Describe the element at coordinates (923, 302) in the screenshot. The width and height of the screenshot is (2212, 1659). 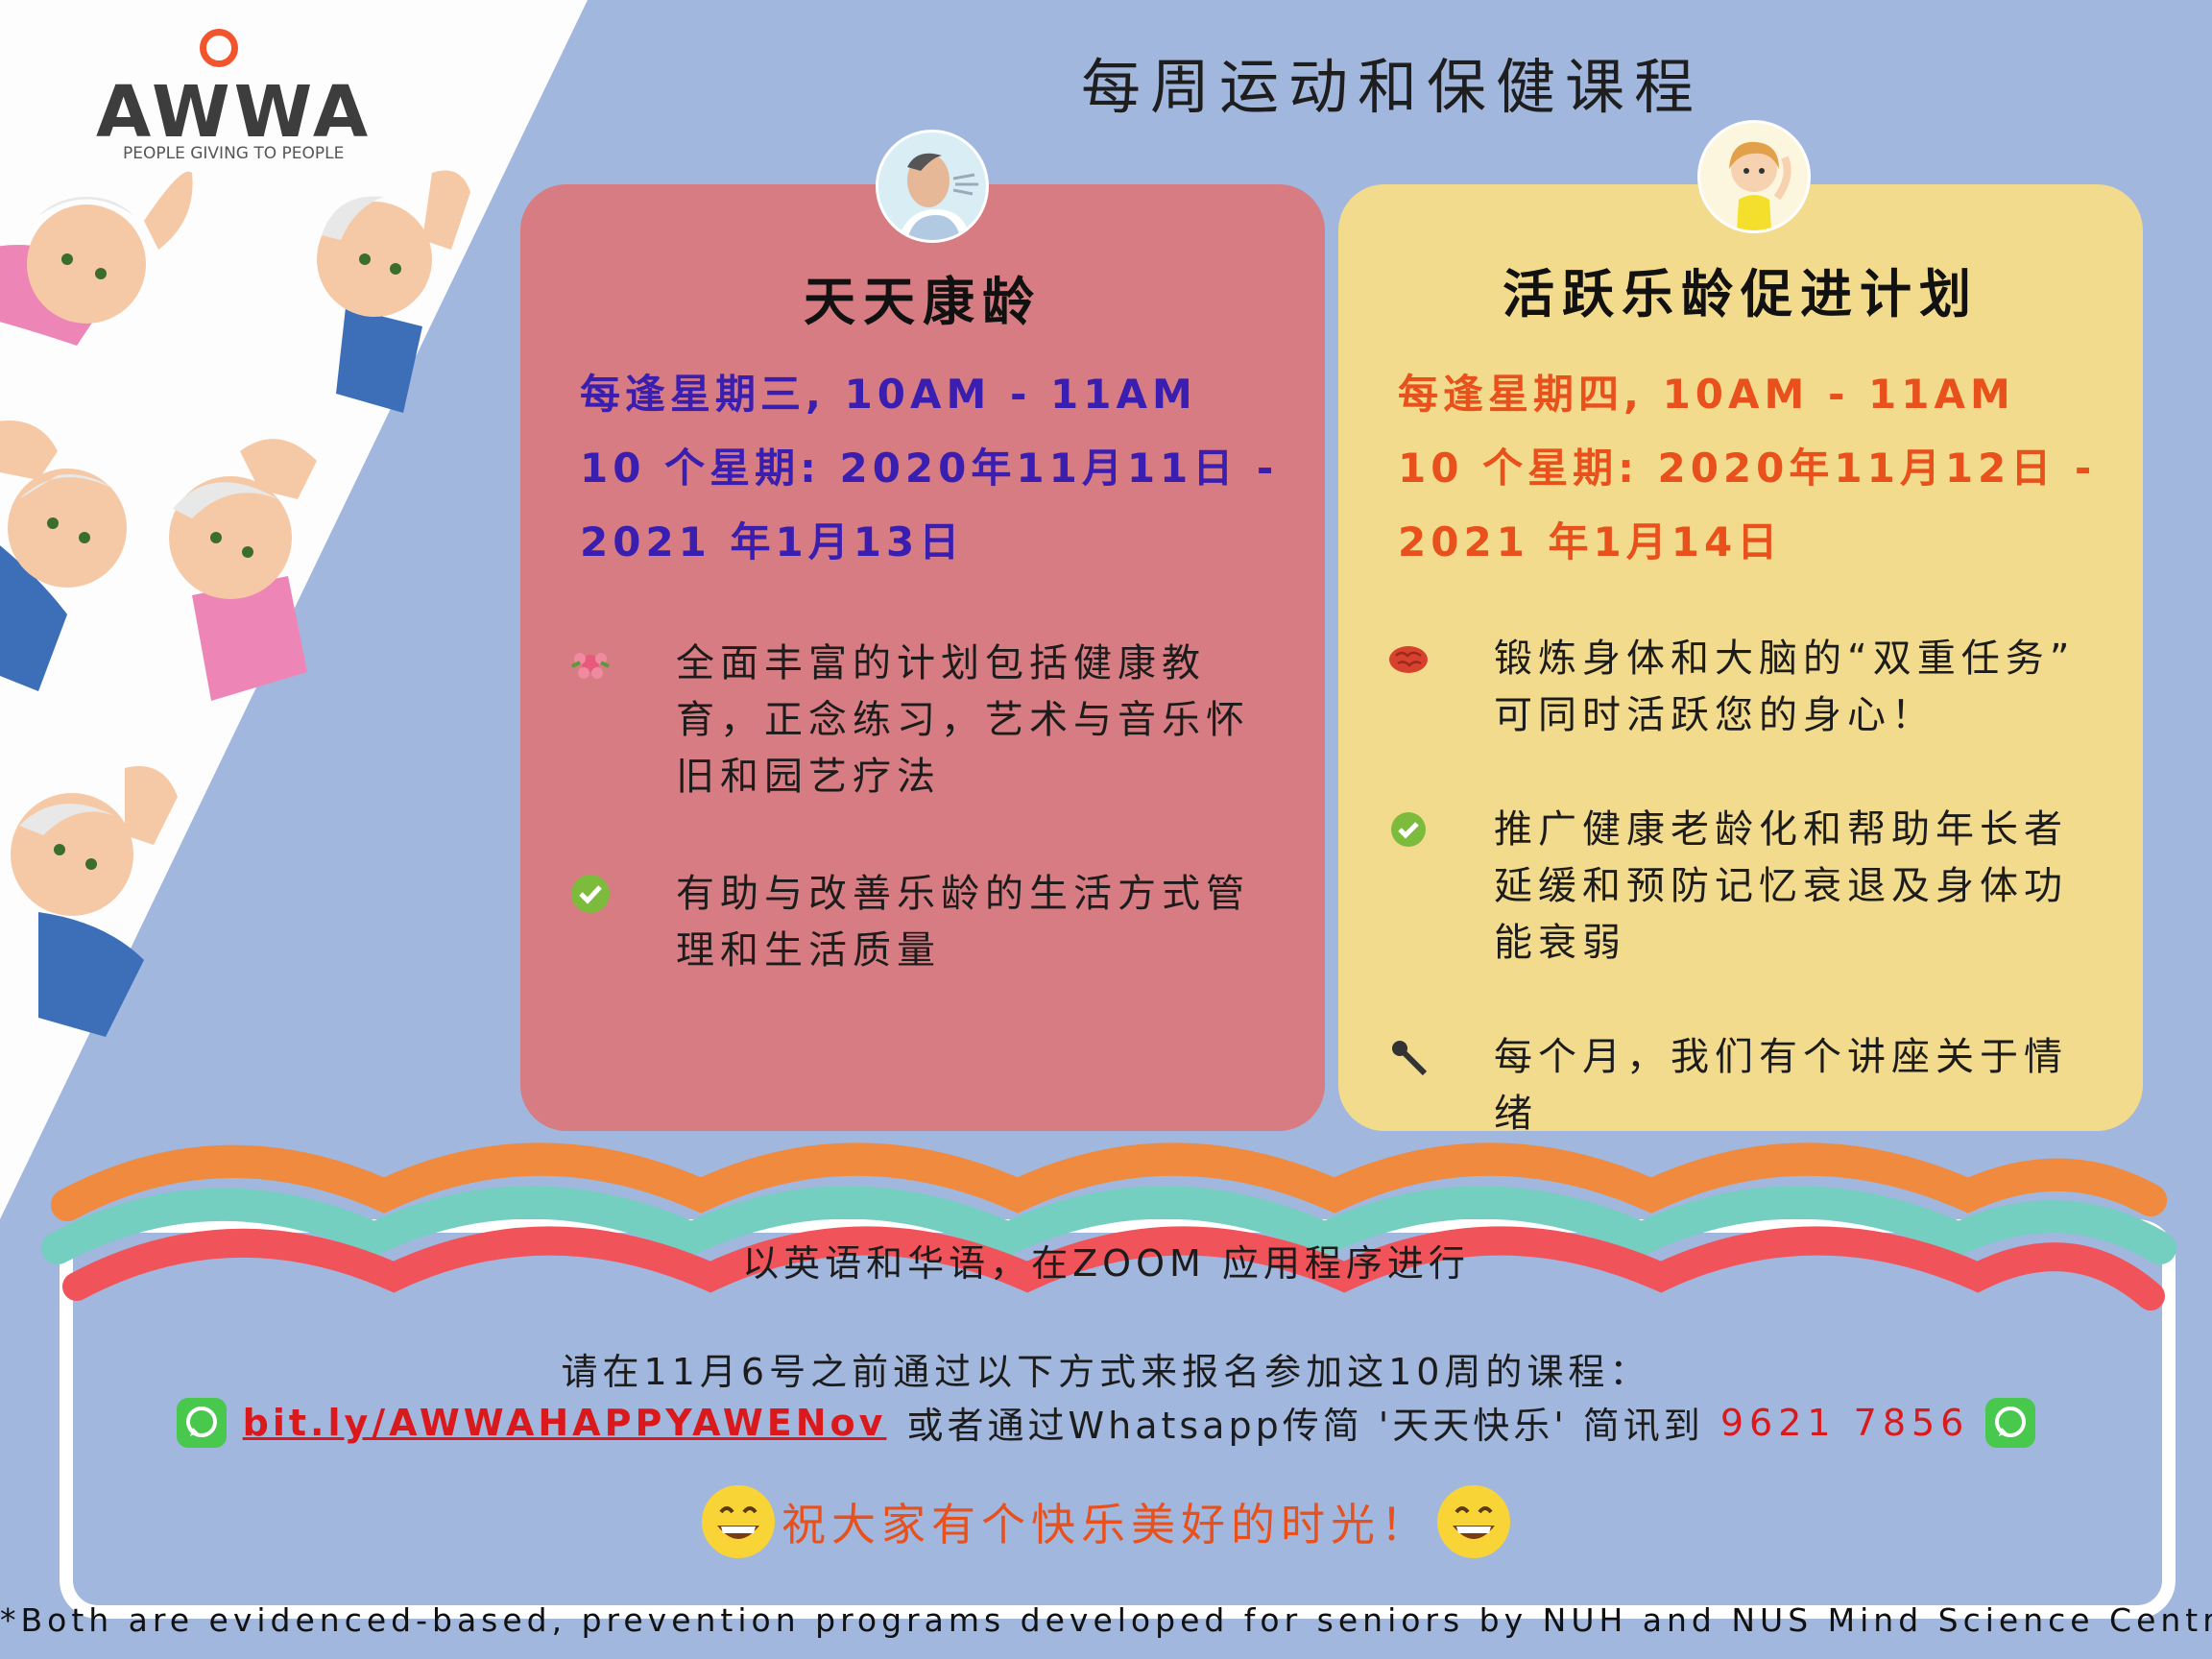
I see `card-title: 天天康龄` at that location.